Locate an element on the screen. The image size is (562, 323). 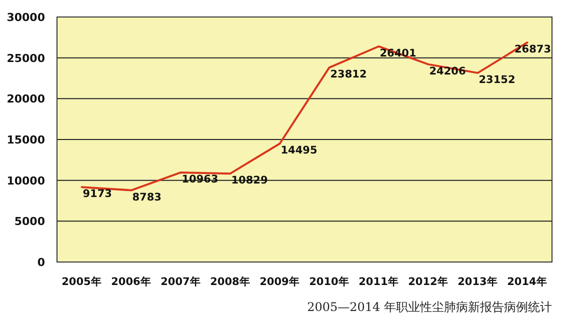
data-label: 23812 is located at coordinates (348, 74).